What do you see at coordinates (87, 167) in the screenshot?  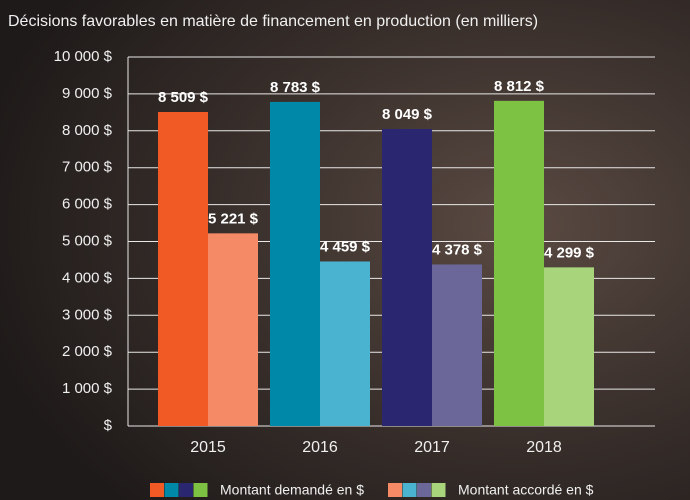 I see `y-tick-label: 7 000 $` at bounding box center [87, 167].